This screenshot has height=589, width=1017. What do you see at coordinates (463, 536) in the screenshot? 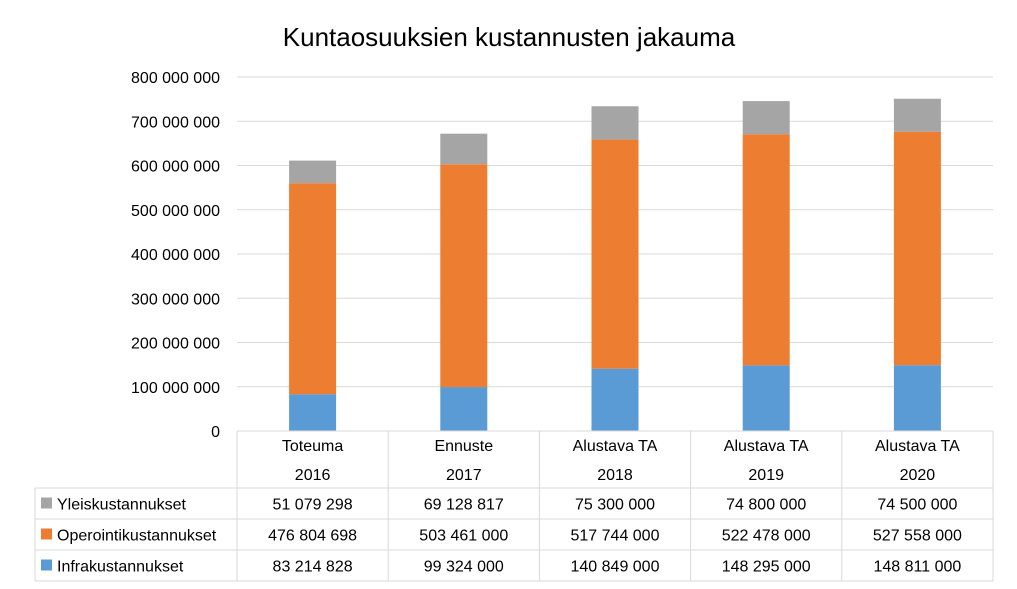
I see `data-label: 503 461 000` at bounding box center [463, 536].